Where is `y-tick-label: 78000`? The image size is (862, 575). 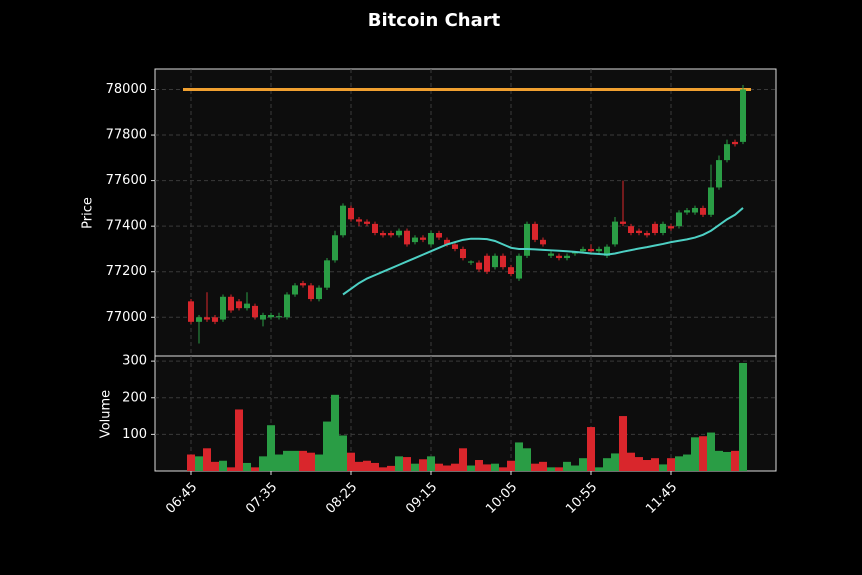 y-tick-label: 78000 is located at coordinates (126, 89).